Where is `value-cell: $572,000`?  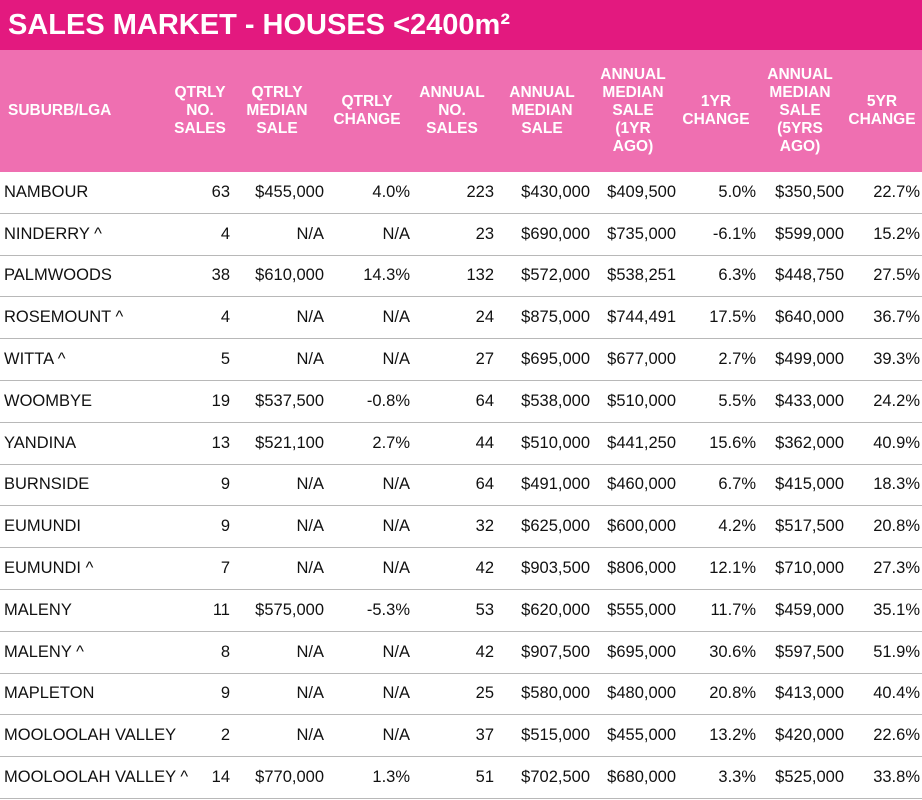 value-cell: $572,000 is located at coordinates (555, 275).